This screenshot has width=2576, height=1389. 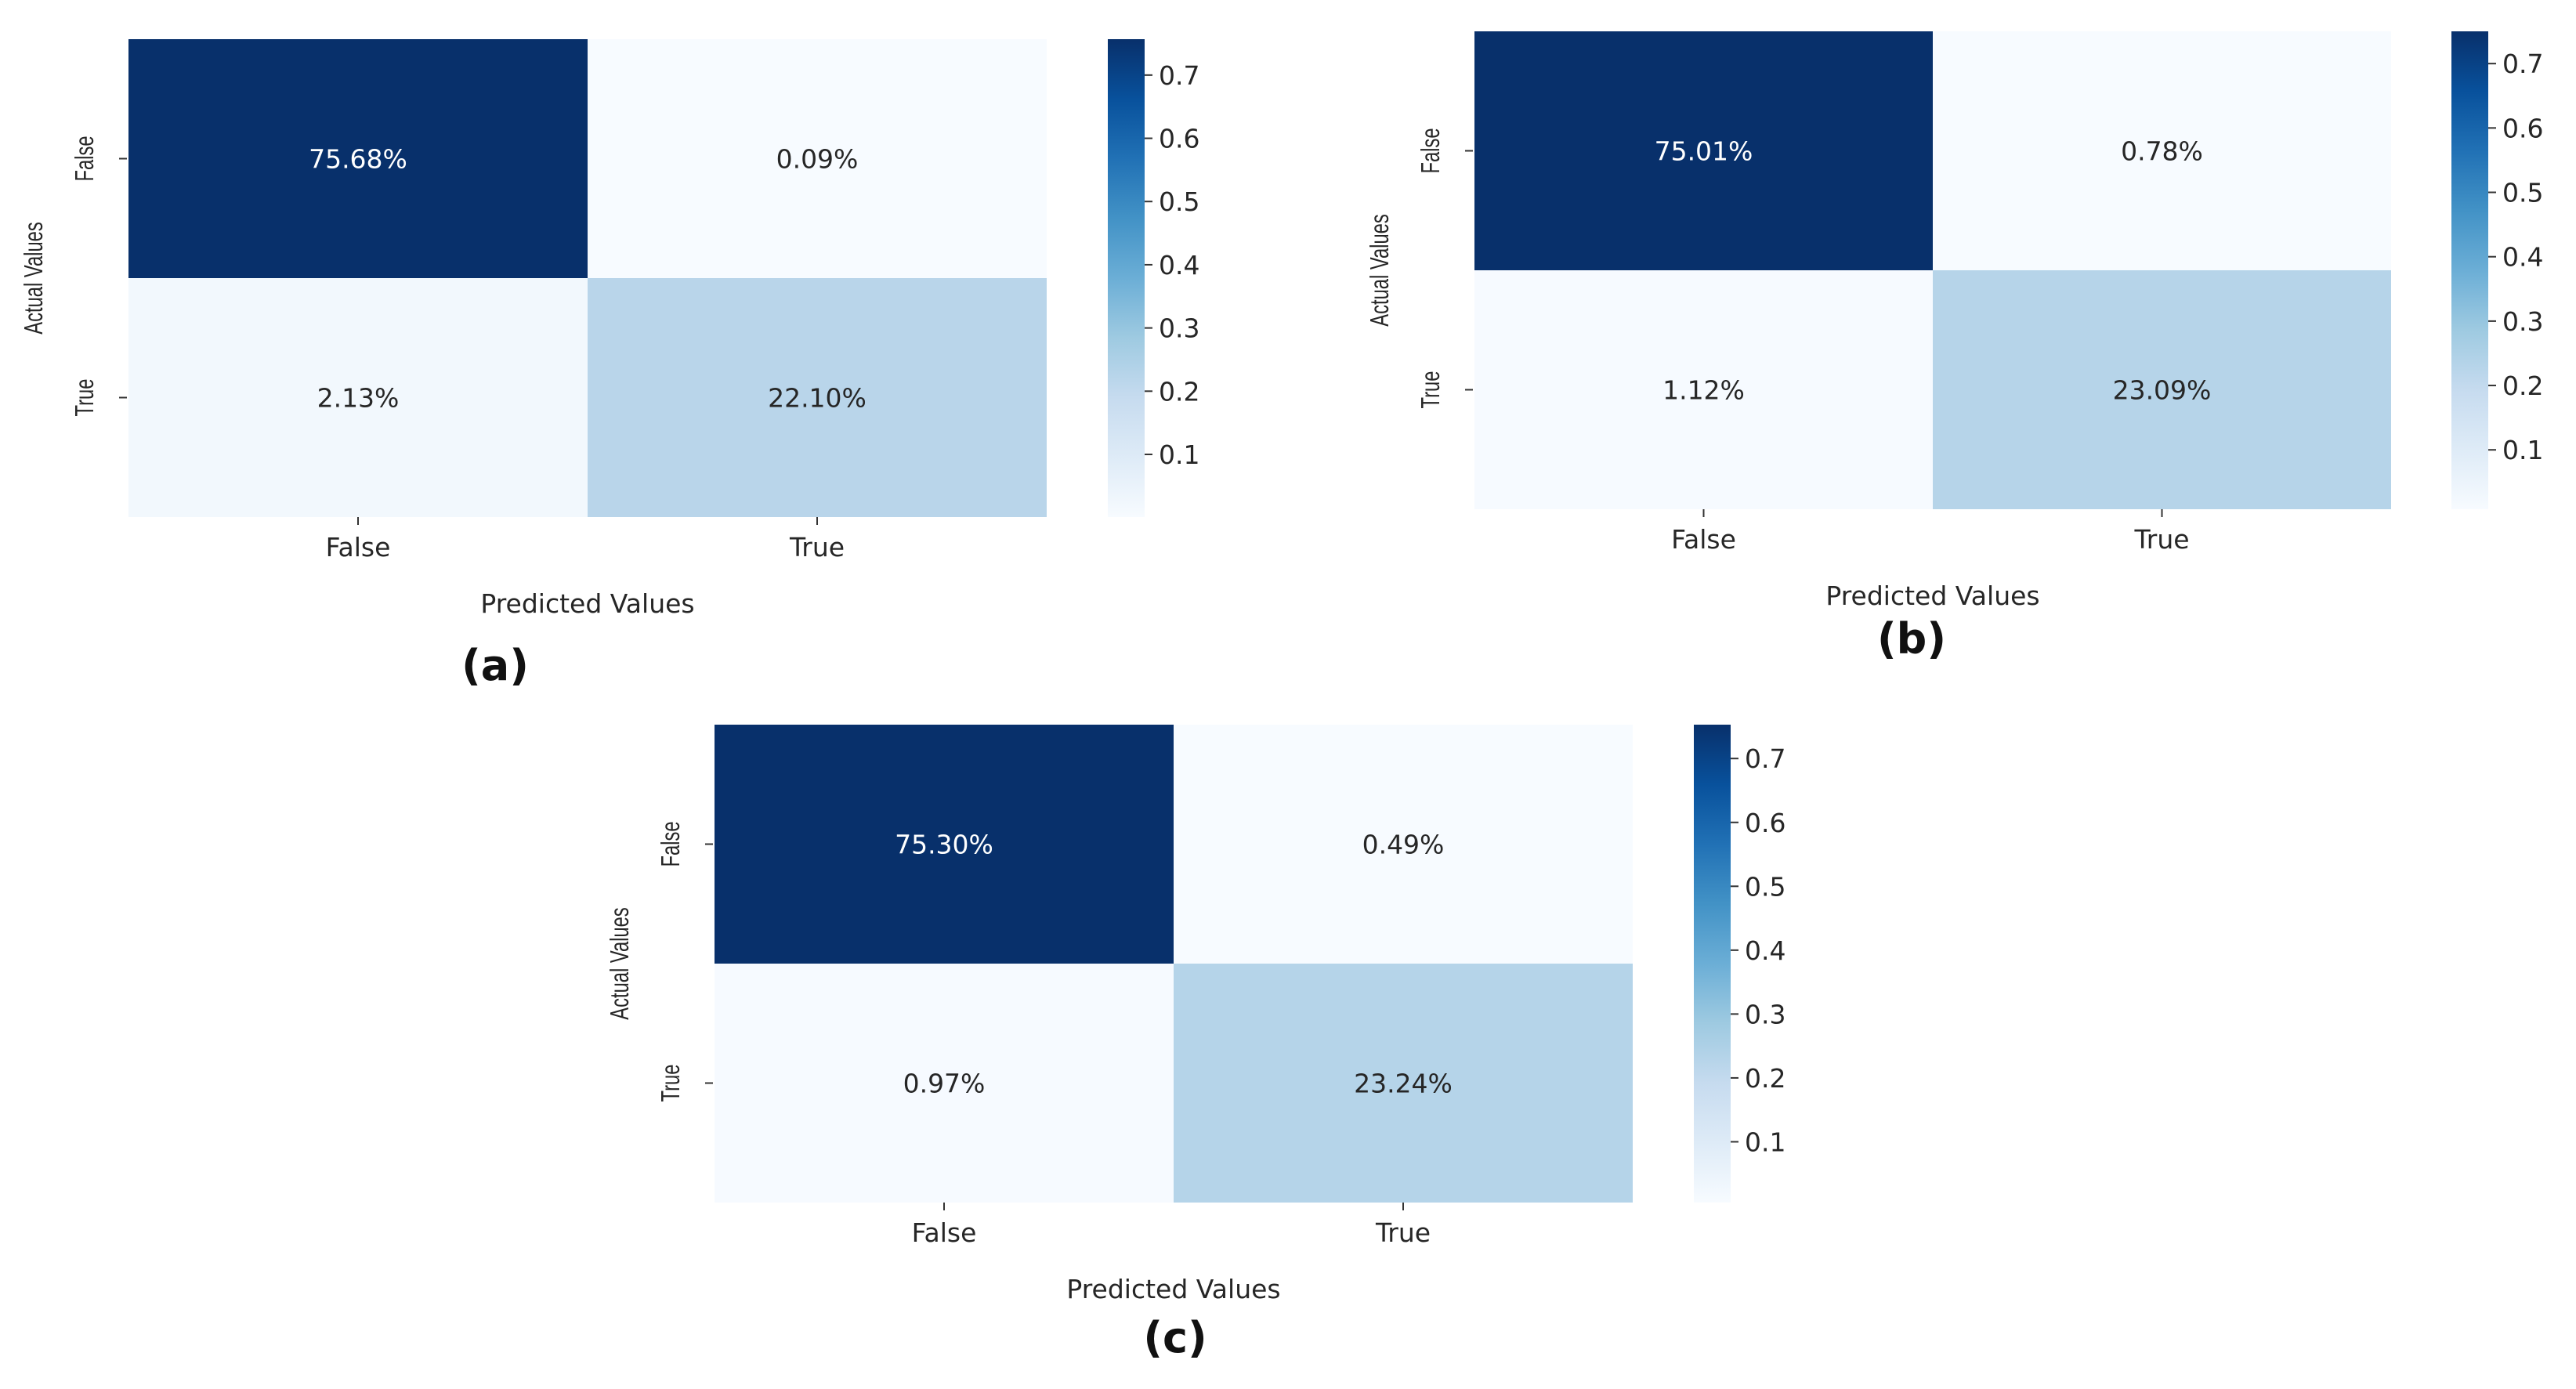 What do you see at coordinates (495, 665) in the screenshot?
I see `panel-label: (a)` at bounding box center [495, 665].